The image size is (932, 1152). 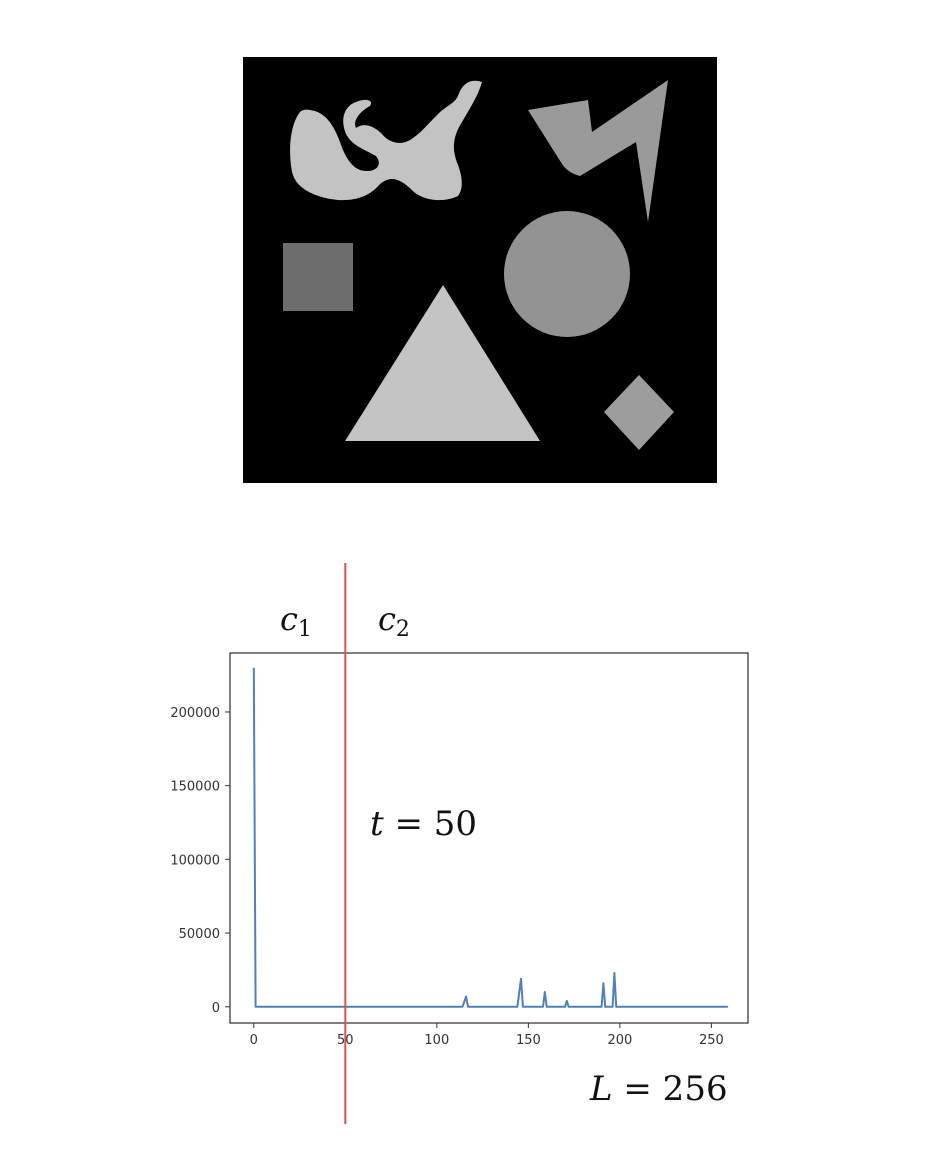 What do you see at coordinates (386, 140) in the screenshot?
I see `blob-shape` at bounding box center [386, 140].